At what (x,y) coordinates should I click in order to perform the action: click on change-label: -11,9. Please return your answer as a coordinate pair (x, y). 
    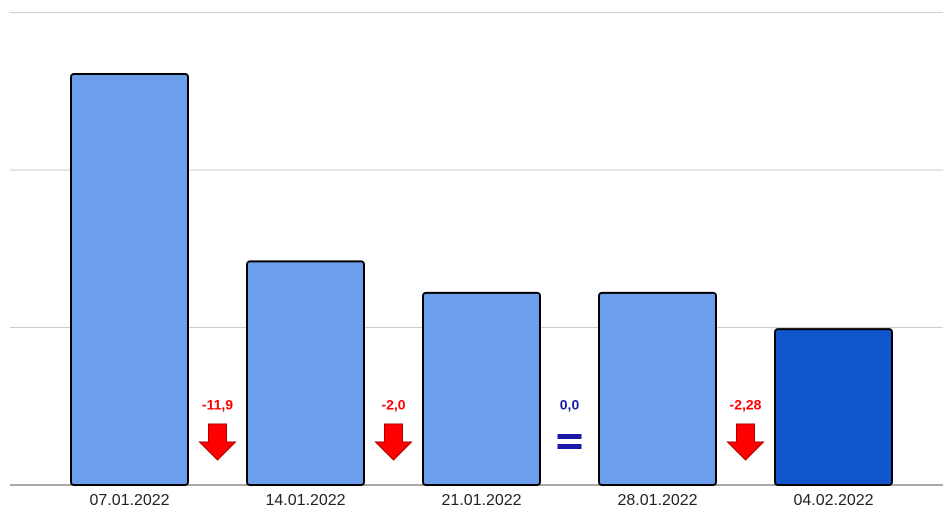
    Looking at the image, I should click on (217, 405).